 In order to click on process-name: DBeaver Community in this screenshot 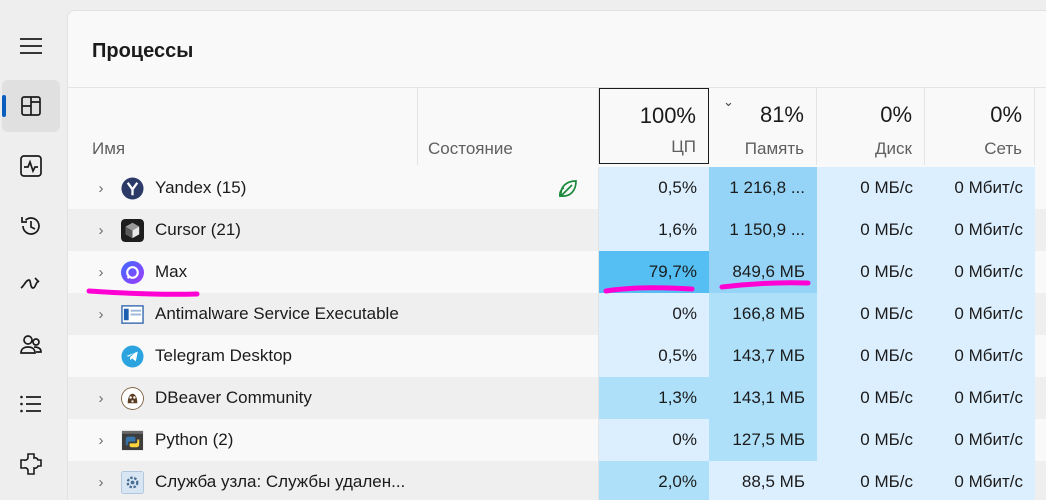, I will do `click(233, 397)`.